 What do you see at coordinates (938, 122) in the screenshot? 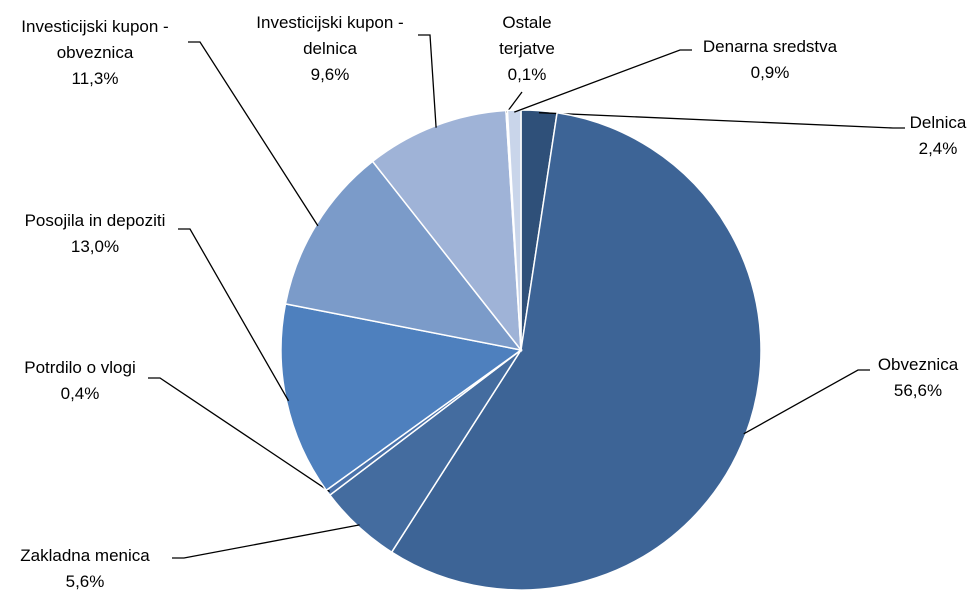
I see `slice-name: Delnica` at bounding box center [938, 122].